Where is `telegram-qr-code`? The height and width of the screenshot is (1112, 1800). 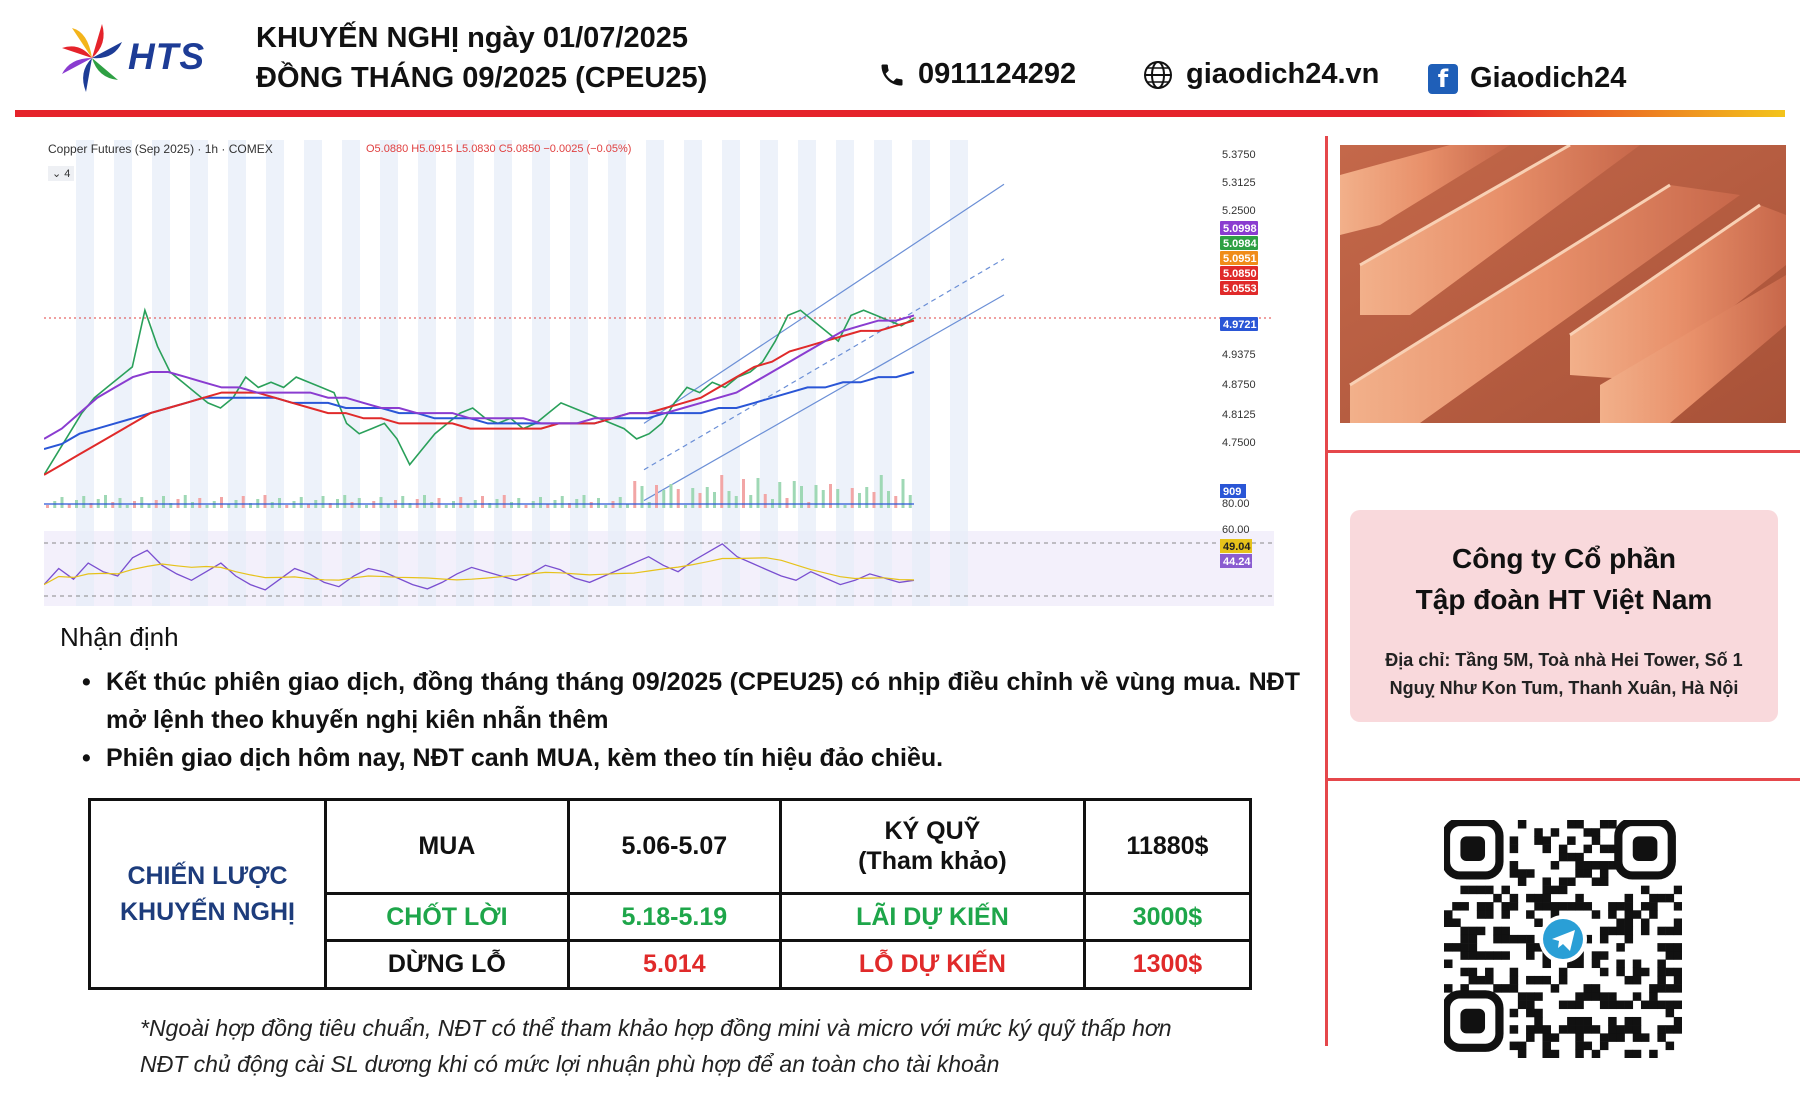
telegram-qr-code is located at coordinates (1563, 939).